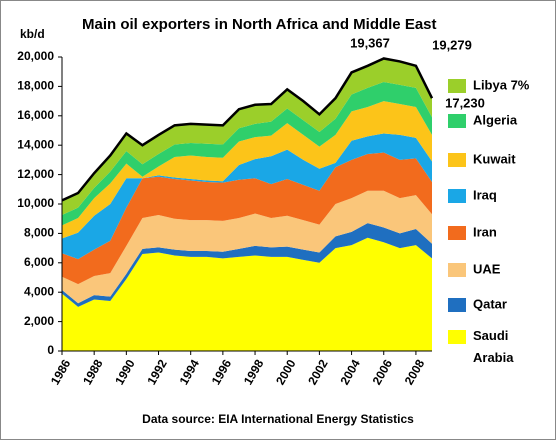 The width and height of the screenshot is (556, 440). What do you see at coordinates (35, 144) in the screenshot?
I see `y-tick-label: 14,000` at bounding box center [35, 144].